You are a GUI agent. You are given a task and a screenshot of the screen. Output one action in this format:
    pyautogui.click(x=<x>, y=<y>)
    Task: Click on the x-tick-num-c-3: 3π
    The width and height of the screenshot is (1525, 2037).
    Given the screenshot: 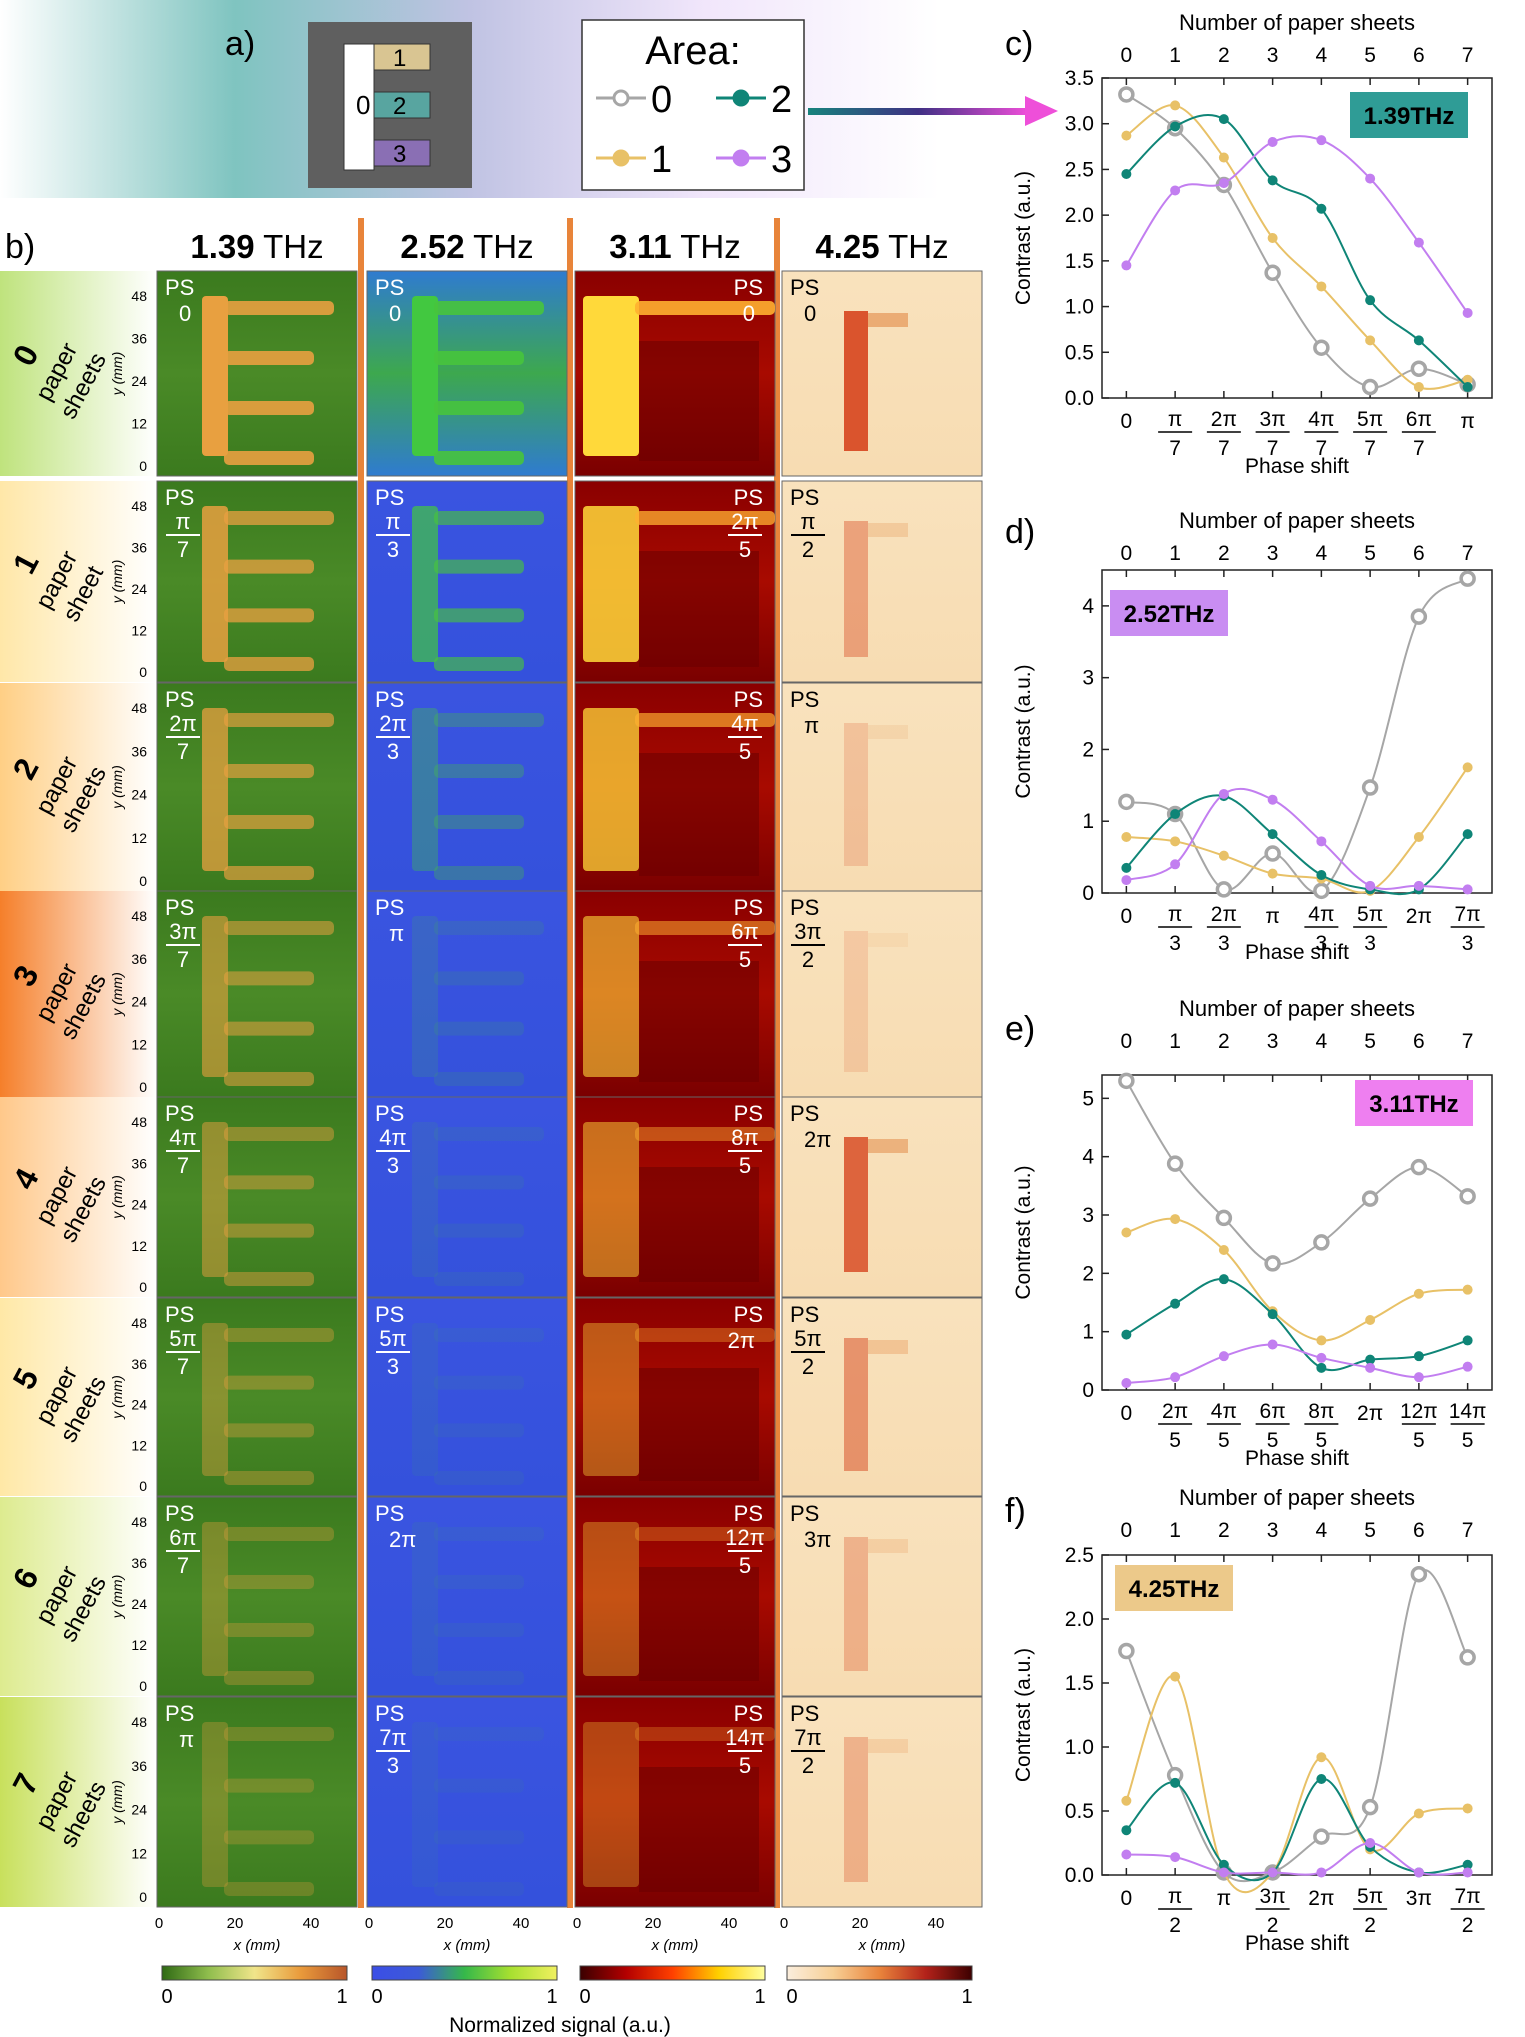 What is the action you would take?
    pyautogui.click(x=1273, y=419)
    